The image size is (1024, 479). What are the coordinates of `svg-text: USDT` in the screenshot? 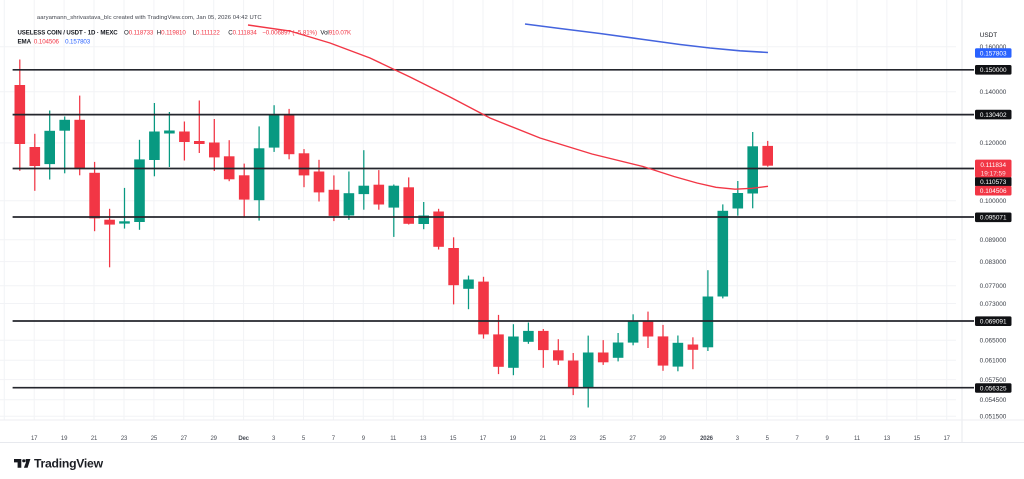 It's located at (988, 35).